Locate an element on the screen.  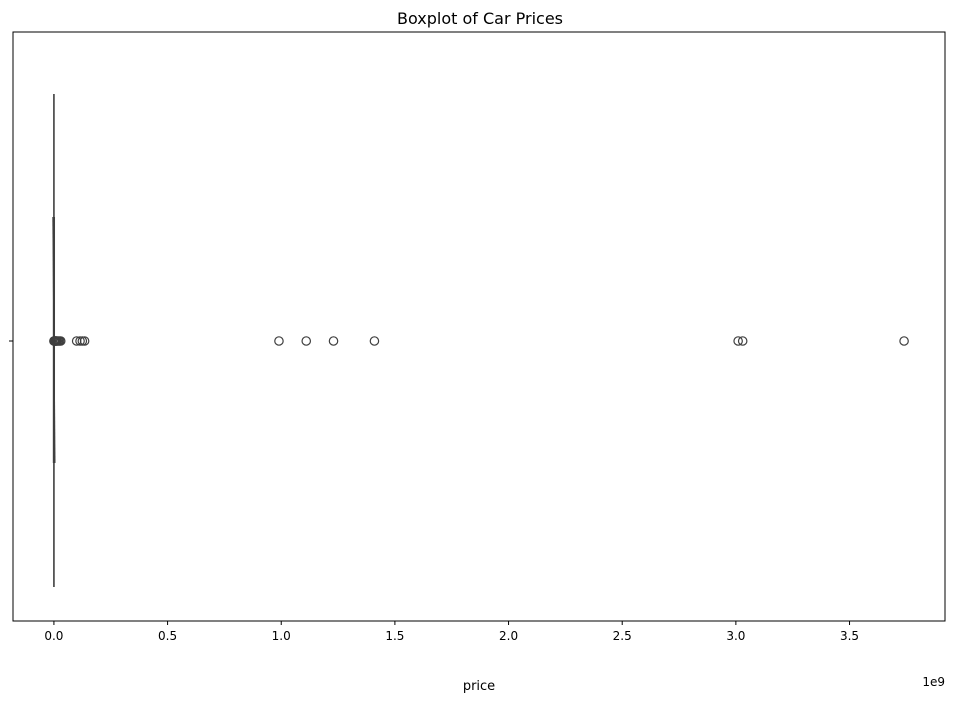
x-axis-label: price is located at coordinates (479, 686).